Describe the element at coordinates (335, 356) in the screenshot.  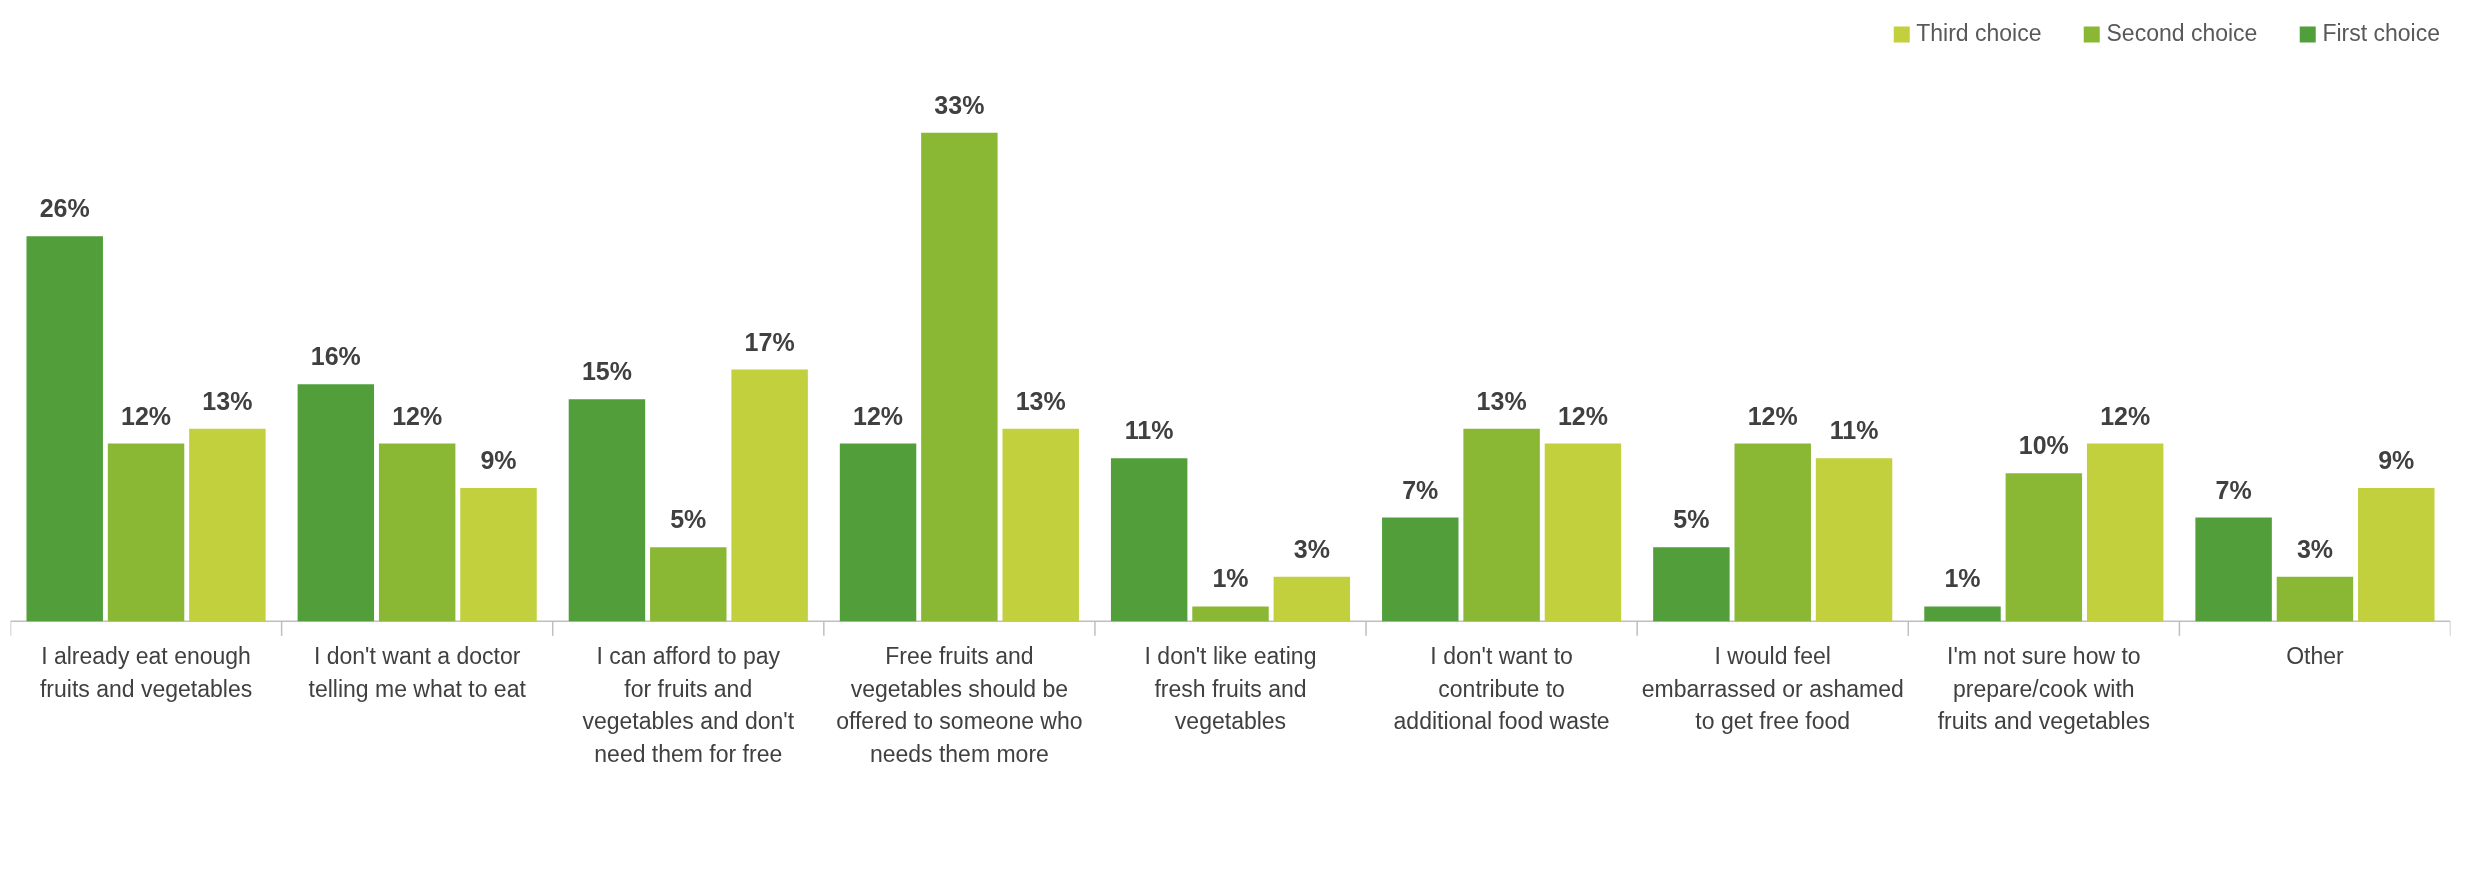
I see `data-label: 16%` at that location.